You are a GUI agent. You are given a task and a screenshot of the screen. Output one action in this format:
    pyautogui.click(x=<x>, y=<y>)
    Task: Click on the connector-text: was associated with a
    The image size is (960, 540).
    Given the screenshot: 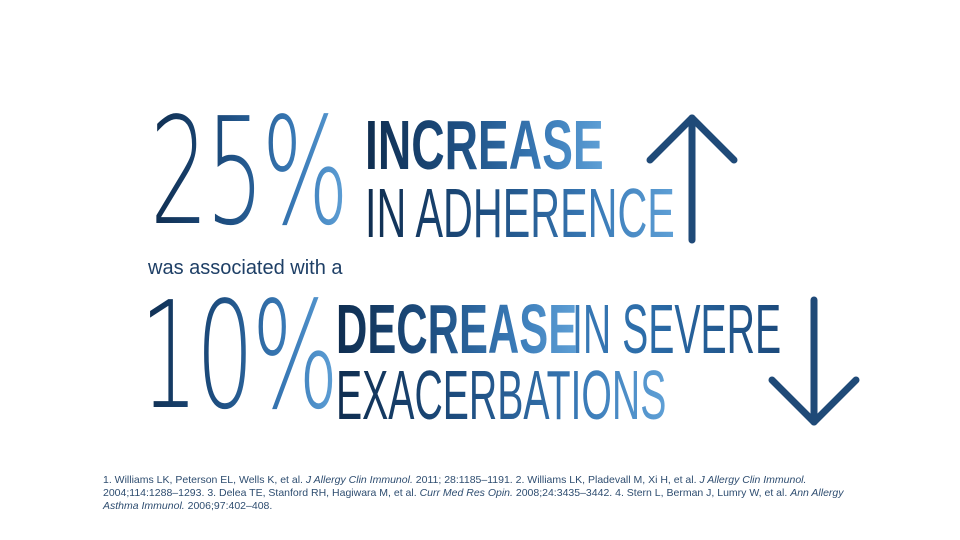 What is the action you would take?
    pyautogui.click(x=245, y=268)
    